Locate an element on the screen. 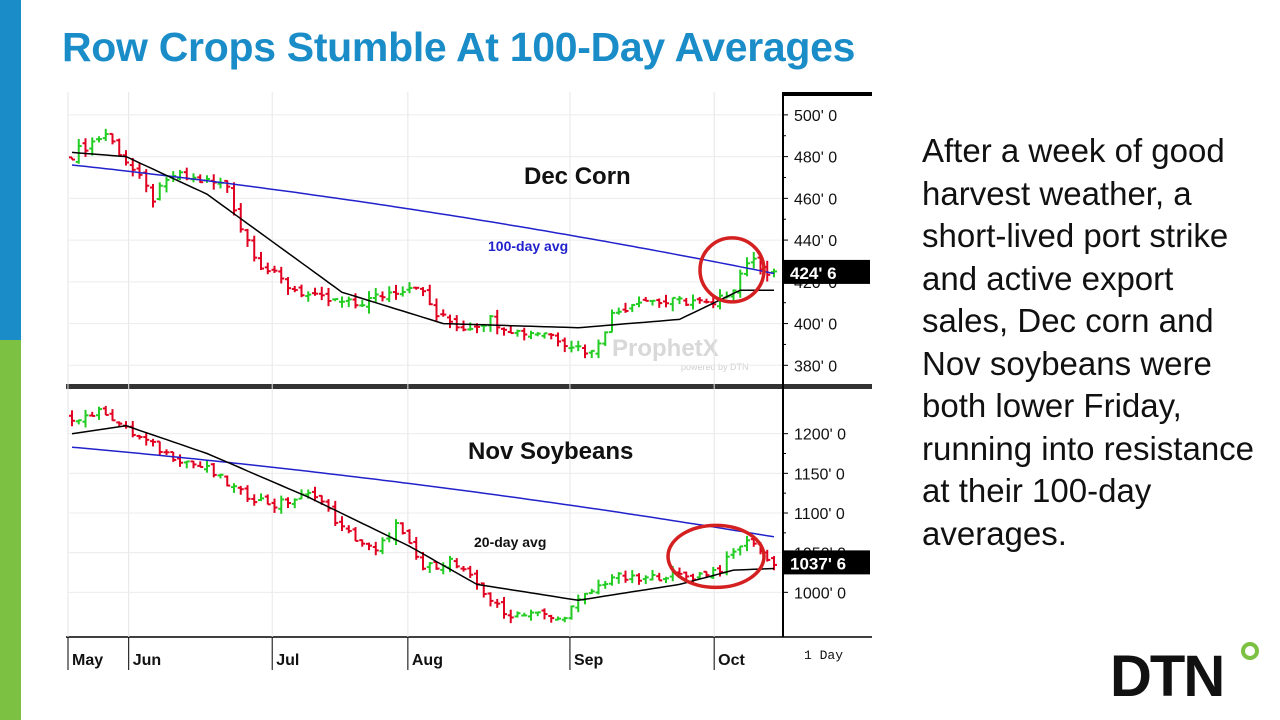 This screenshot has width=1280, height=720. ma20-label: 20-day avg is located at coordinates (510, 542).